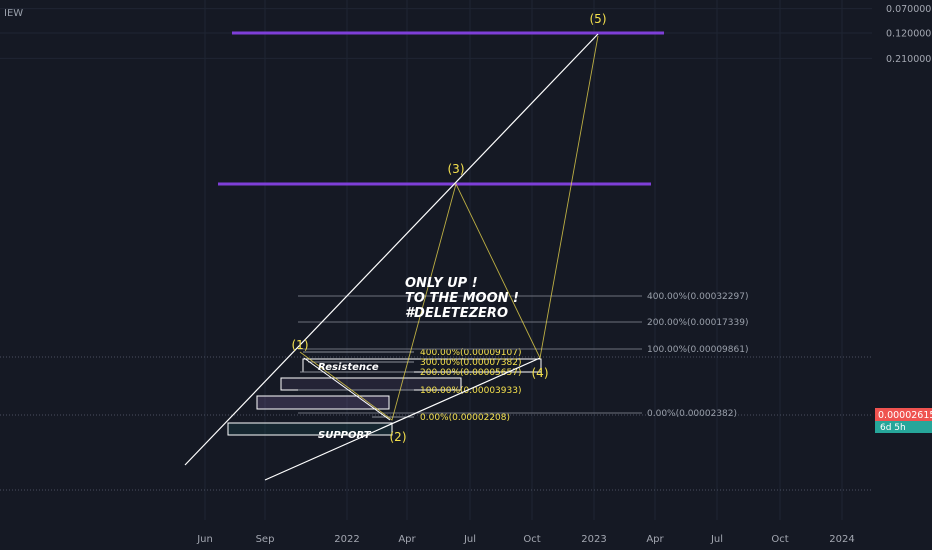  What do you see at coordinates (909, 34) in the screenshot?
I see `y-tick-label: 0.12000000` at bounding box center [909, 34].